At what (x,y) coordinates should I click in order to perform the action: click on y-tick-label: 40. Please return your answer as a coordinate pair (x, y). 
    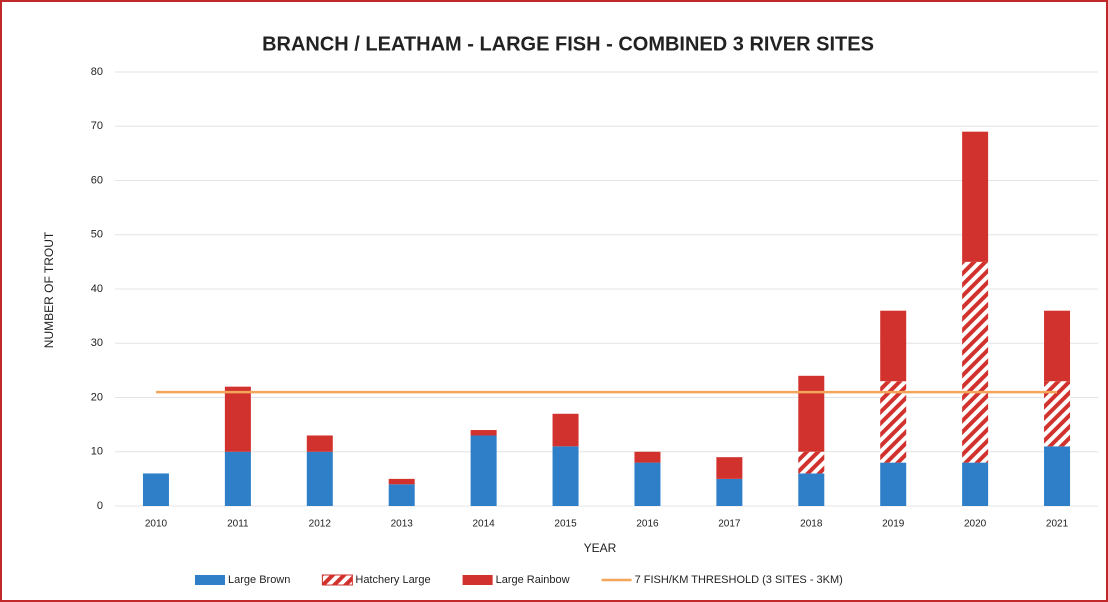
    Looking at the image, I should click on (97, 289).